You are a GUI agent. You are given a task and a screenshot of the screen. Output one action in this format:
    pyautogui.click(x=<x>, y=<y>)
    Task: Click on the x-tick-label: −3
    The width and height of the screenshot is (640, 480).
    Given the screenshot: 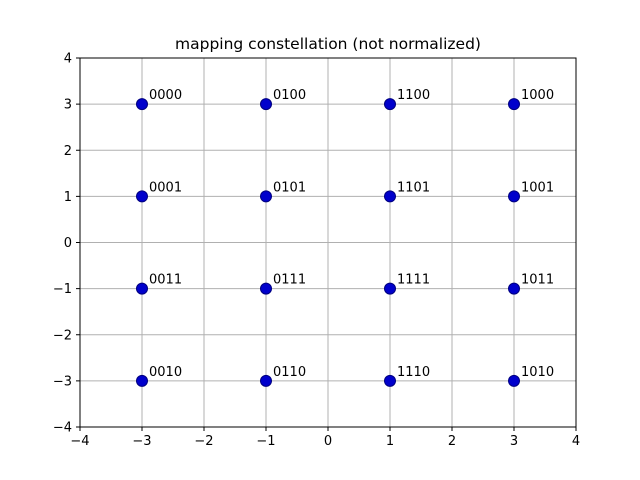 What is the action you would take?
    pyautogui.click(x=141, y=441)
    